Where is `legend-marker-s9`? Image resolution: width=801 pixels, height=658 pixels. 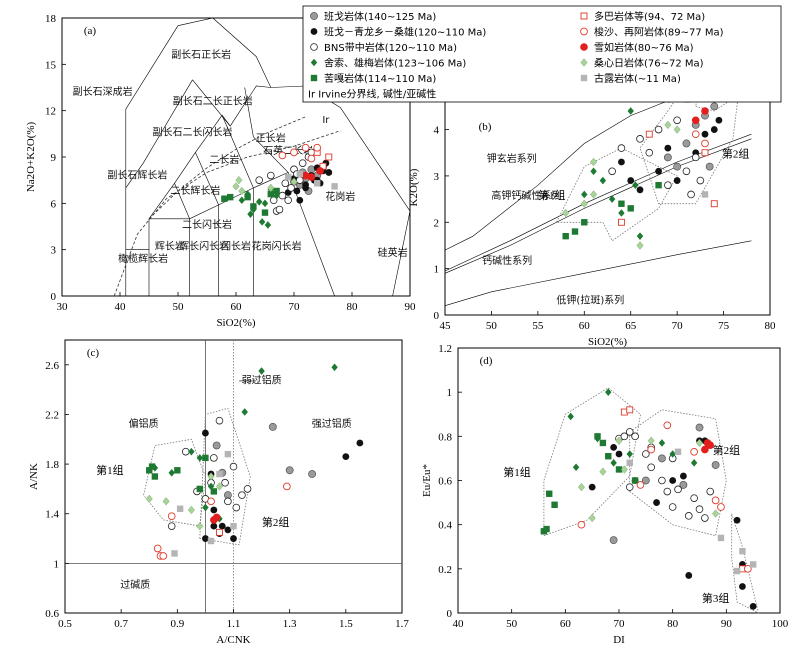
legend-marker-s9 is located at coordinates (584, 62).